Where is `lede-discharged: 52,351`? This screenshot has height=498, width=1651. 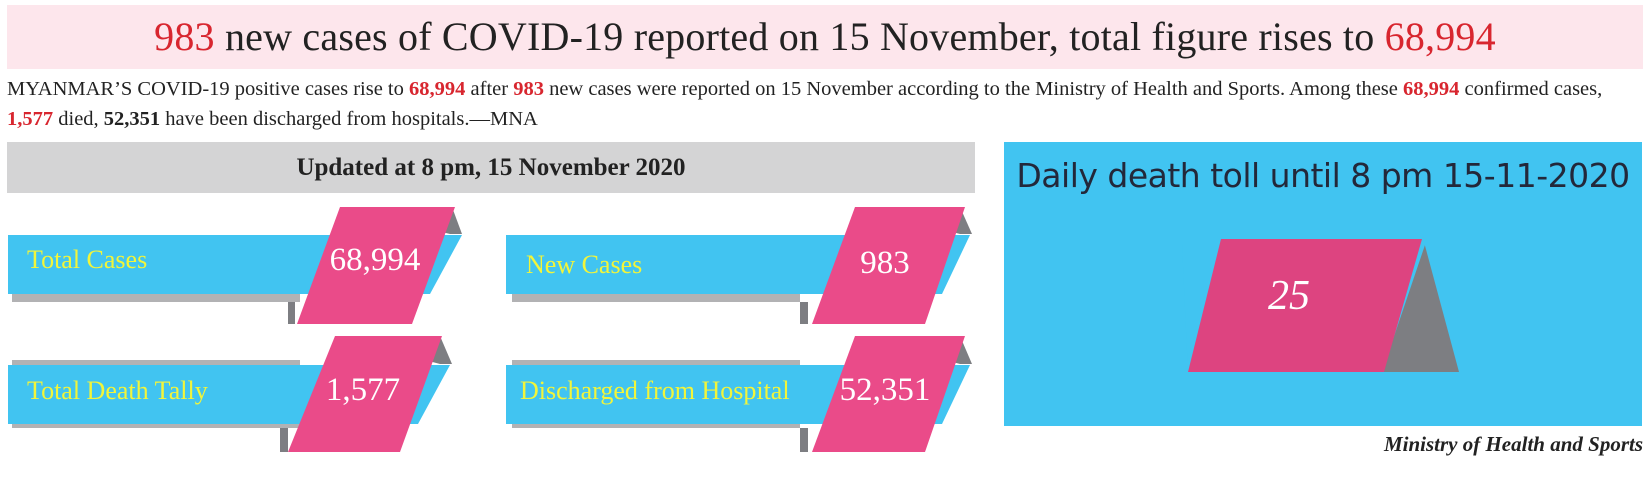
lede-discharged: 52,351 is located at coordinates (132, 119).